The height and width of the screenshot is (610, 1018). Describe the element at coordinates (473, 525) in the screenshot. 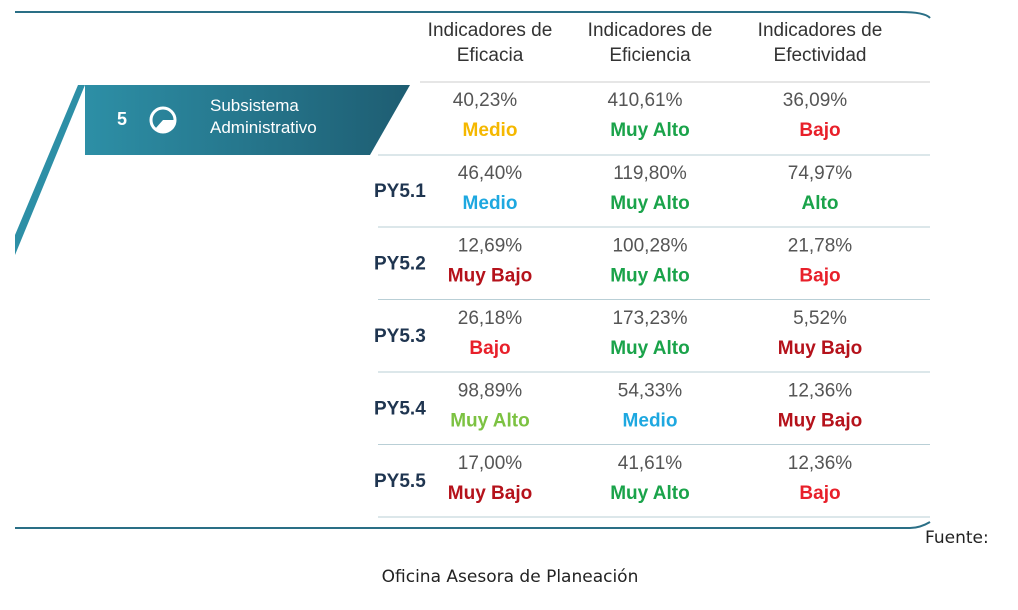

I see `bottom-border` at that location.